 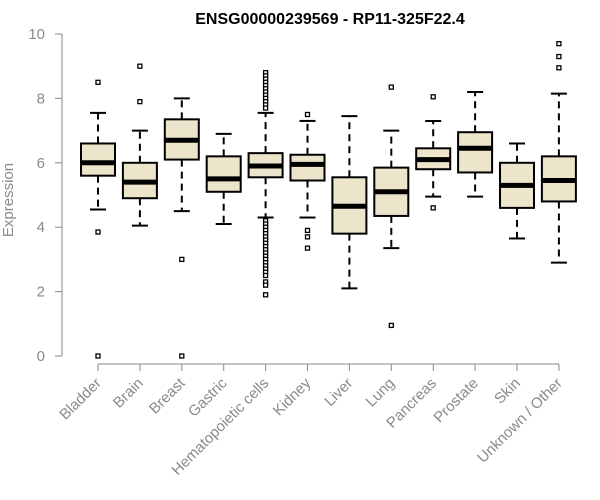 What do you see at coordinates (349, 202) in the screenshot?
I see `box-liver` at bounding box center [349, 202].